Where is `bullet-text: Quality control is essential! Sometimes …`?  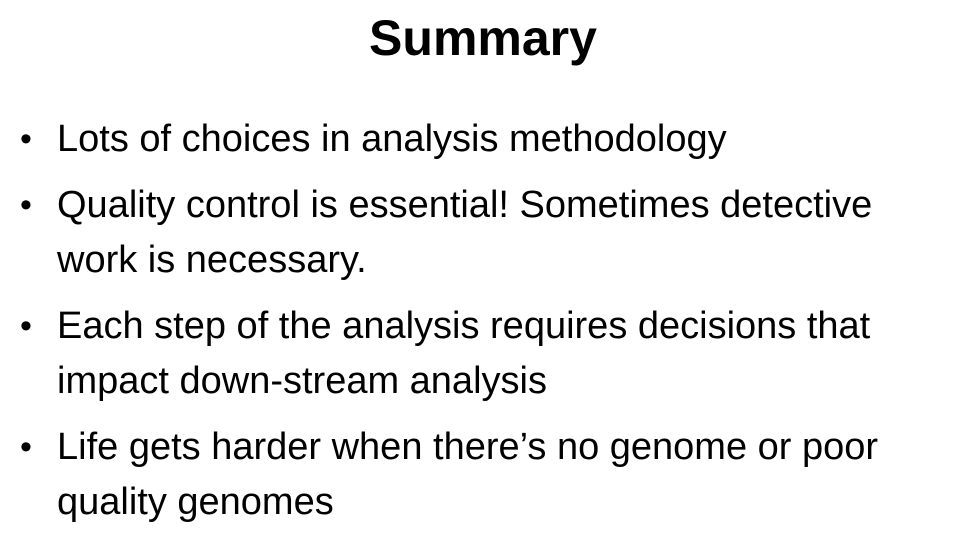 bullet-text: Quality control is essential! Sometimes … is located at coordinates (465, 232).